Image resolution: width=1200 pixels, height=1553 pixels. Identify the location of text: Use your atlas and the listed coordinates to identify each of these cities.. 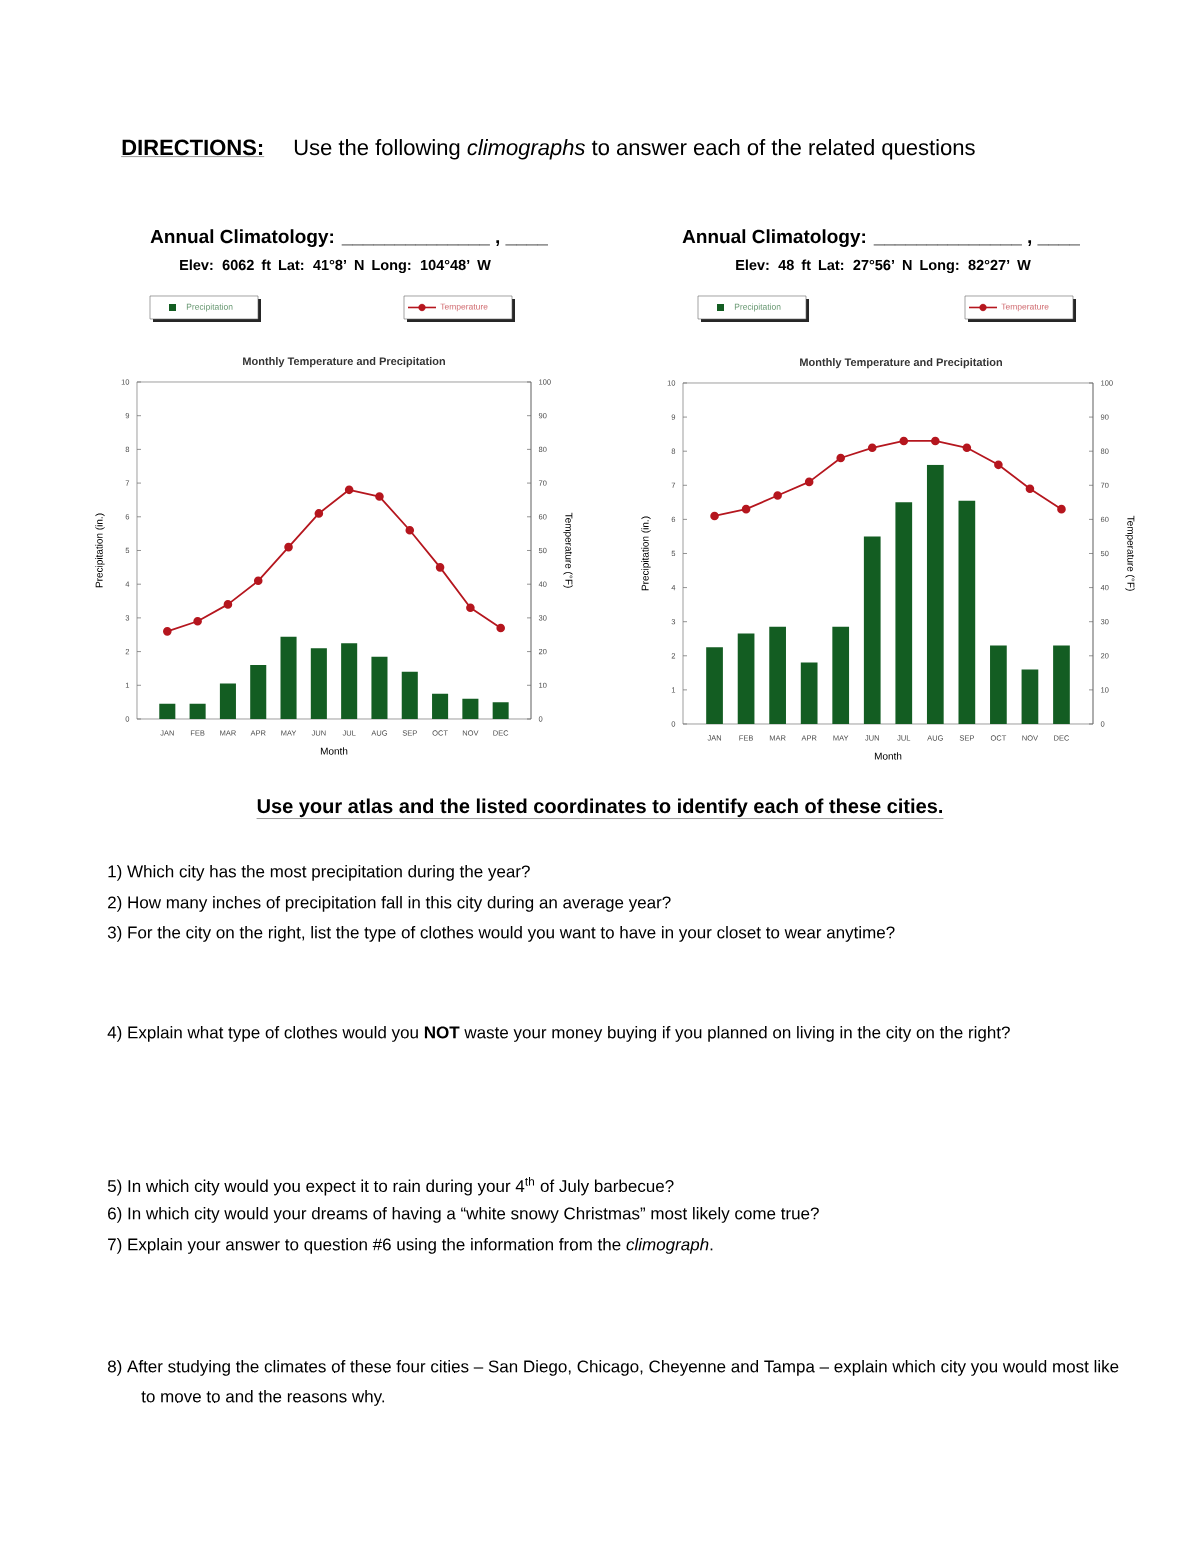
(600, 808).